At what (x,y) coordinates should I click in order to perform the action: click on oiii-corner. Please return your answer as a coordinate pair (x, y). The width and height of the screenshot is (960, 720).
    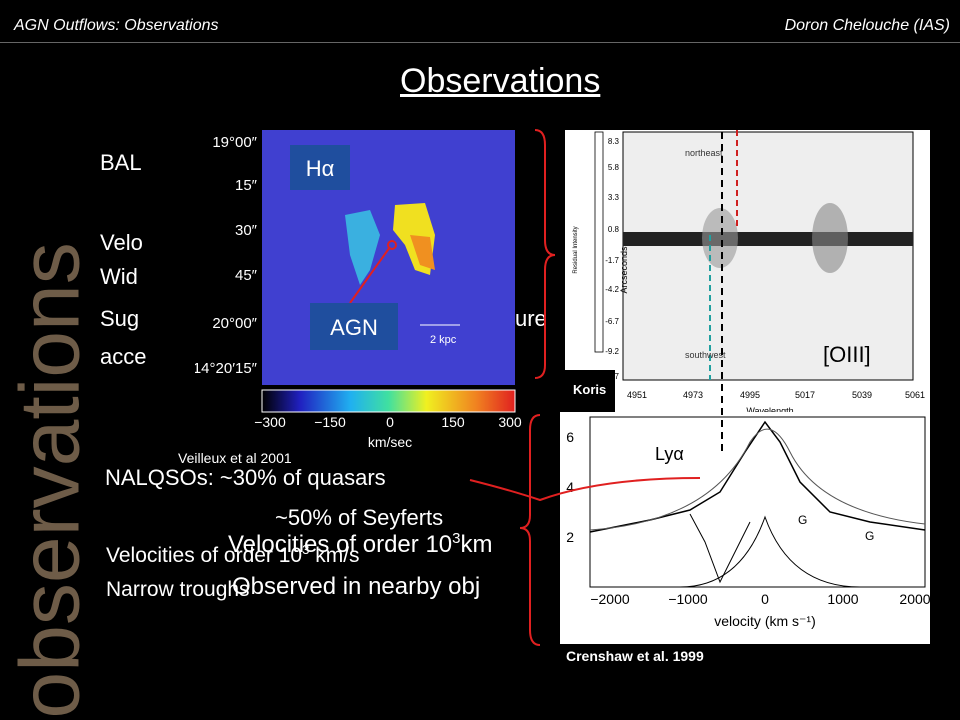
    Looking at the image, I should click on (590, 395).